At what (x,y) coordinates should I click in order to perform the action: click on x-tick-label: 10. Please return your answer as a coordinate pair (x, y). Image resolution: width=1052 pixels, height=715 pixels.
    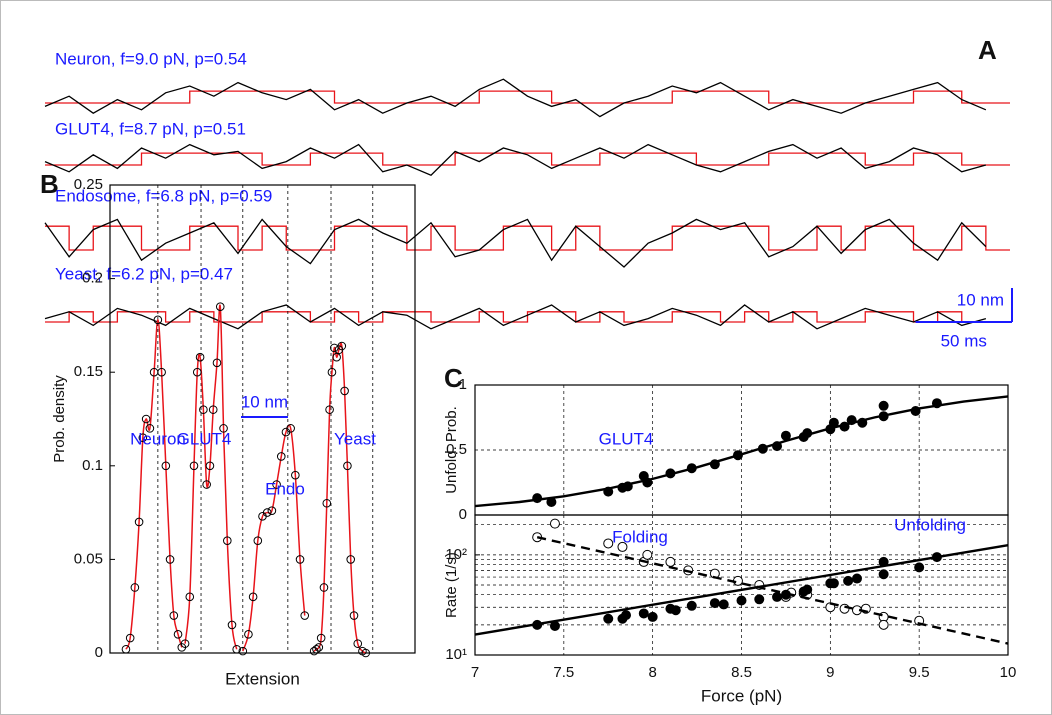
    Looking at the image, I should click on (1008, 672).